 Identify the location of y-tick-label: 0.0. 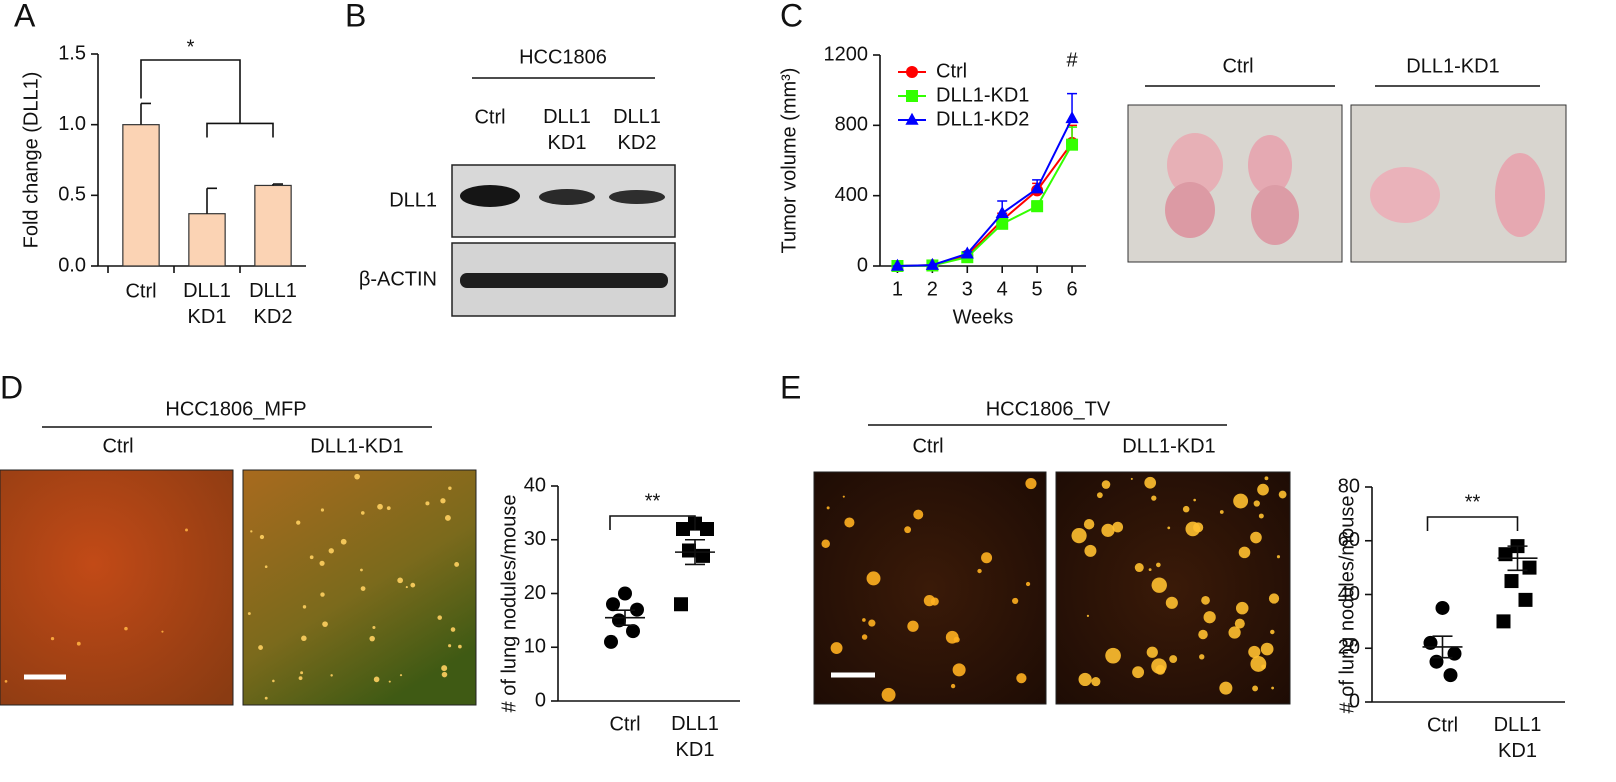
(72, 265).